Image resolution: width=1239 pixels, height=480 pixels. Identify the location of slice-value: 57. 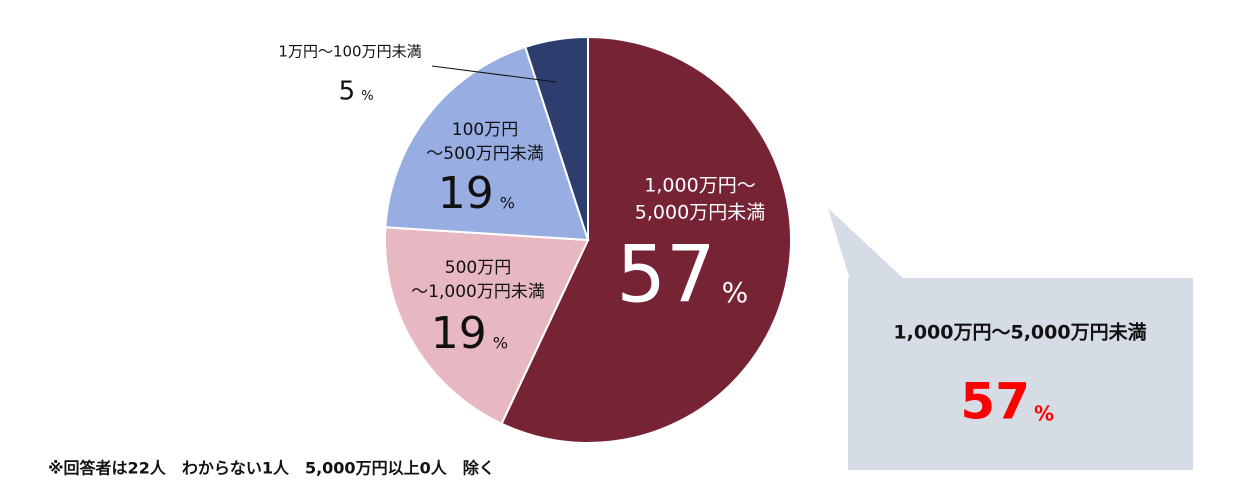
(665, 275).